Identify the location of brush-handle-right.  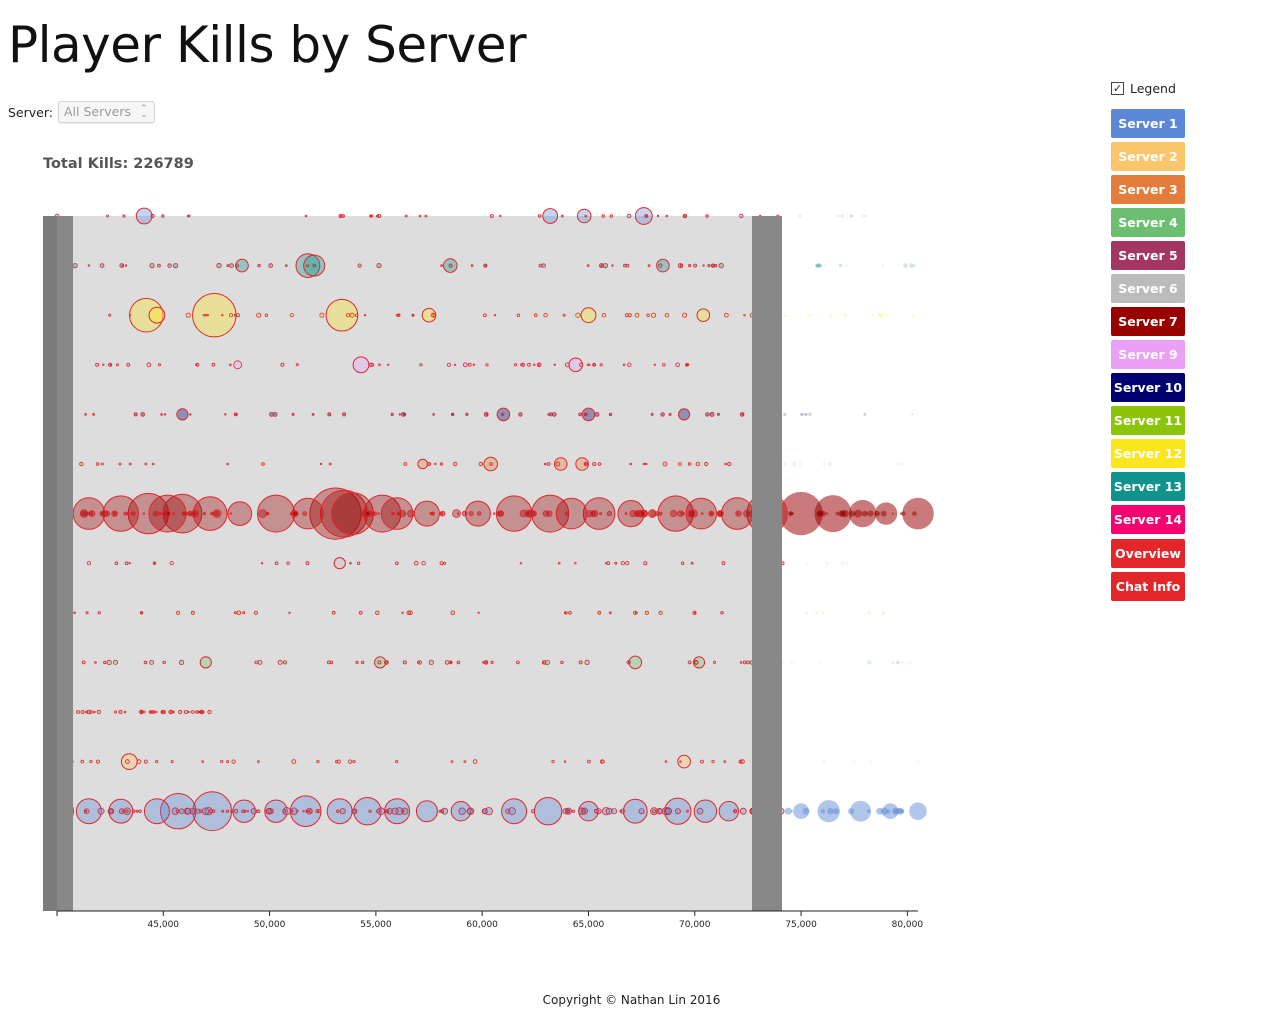
(767, 563).